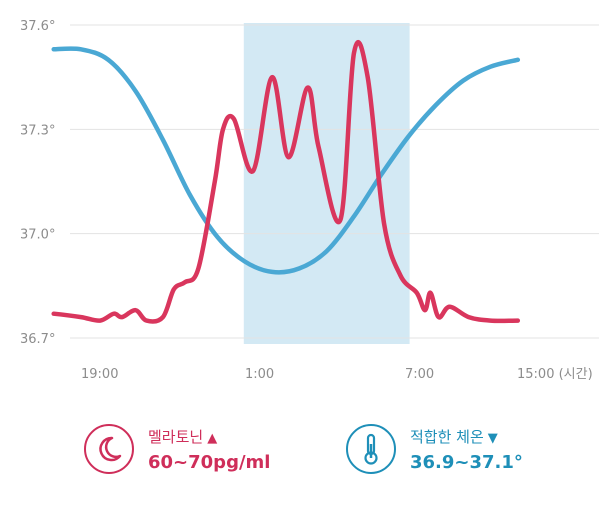  What do you see at coordinates (212, 438) in the screenshot?
I see `up-arrow-icon: ▲` at bounding box center [212, 438].